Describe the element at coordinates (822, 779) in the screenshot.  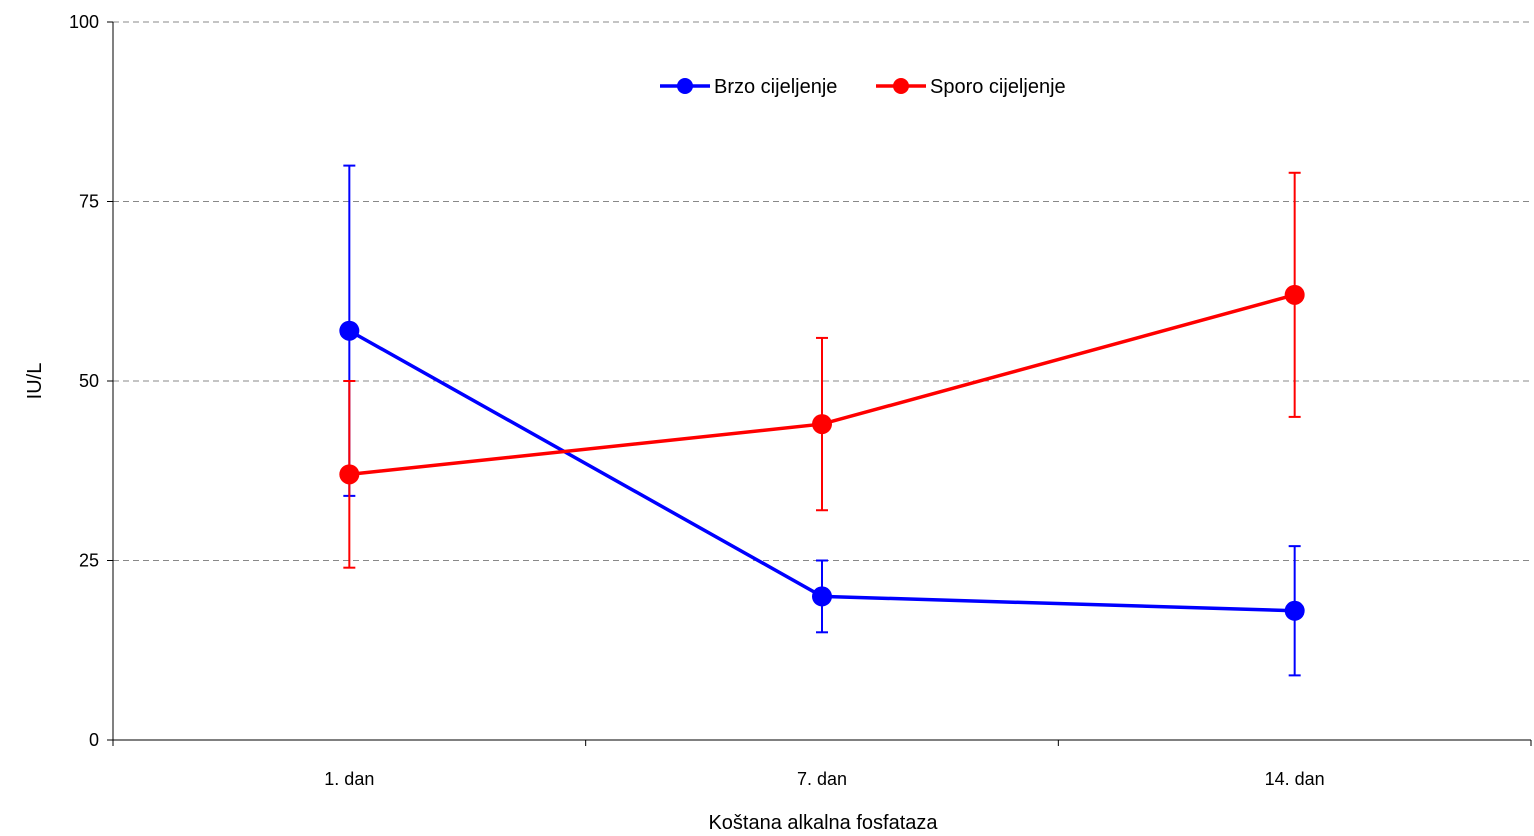
I see `x-tick-label: 7. dan` at that location.